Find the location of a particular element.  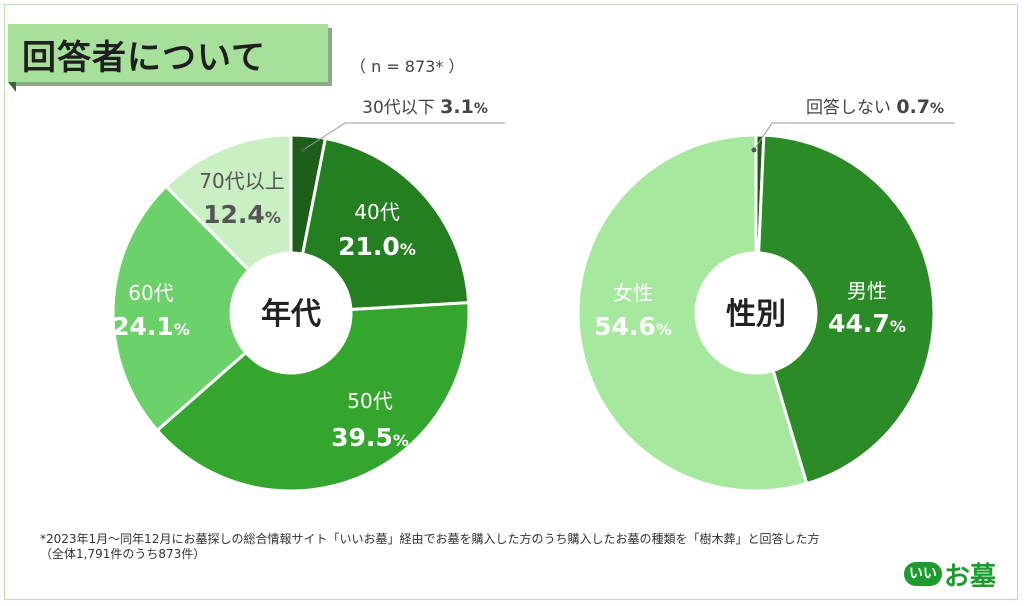

chart1-label-0: 30代以下 3.1% is located at coordinates (425, 107).